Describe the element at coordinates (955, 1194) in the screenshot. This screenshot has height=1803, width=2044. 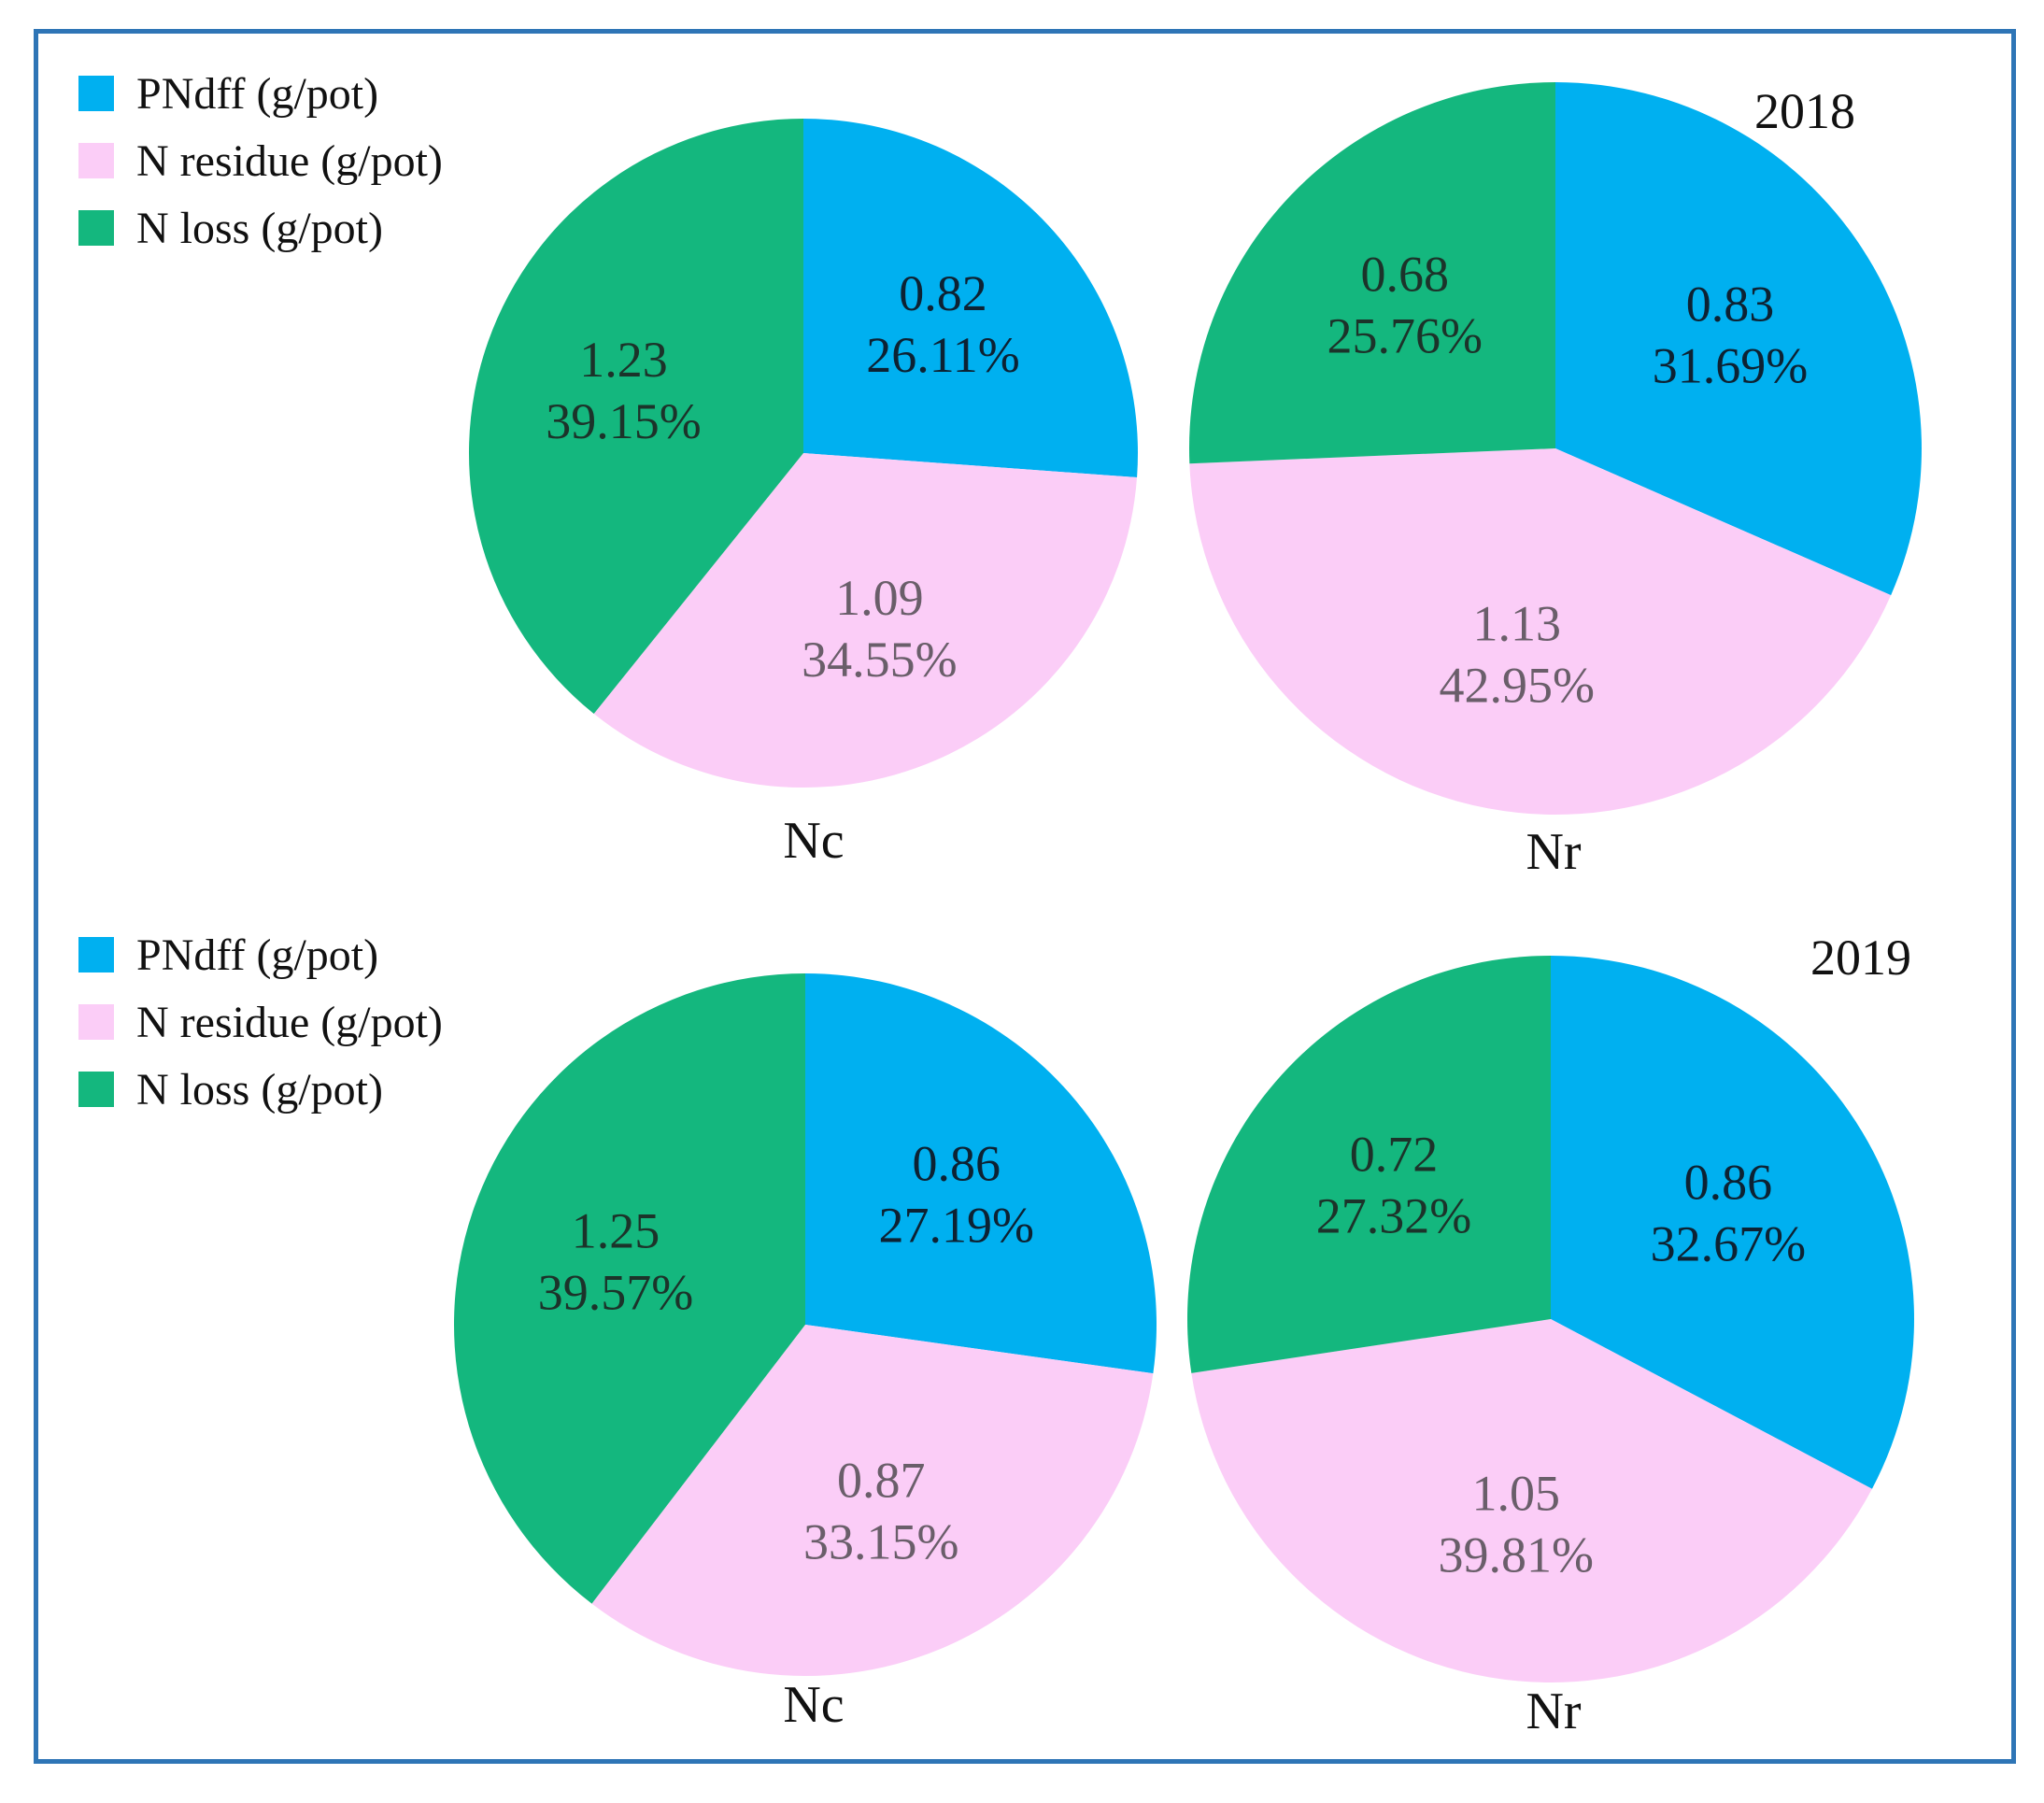
I see `pie-slice-label: 0.86 27.19%` at that location.